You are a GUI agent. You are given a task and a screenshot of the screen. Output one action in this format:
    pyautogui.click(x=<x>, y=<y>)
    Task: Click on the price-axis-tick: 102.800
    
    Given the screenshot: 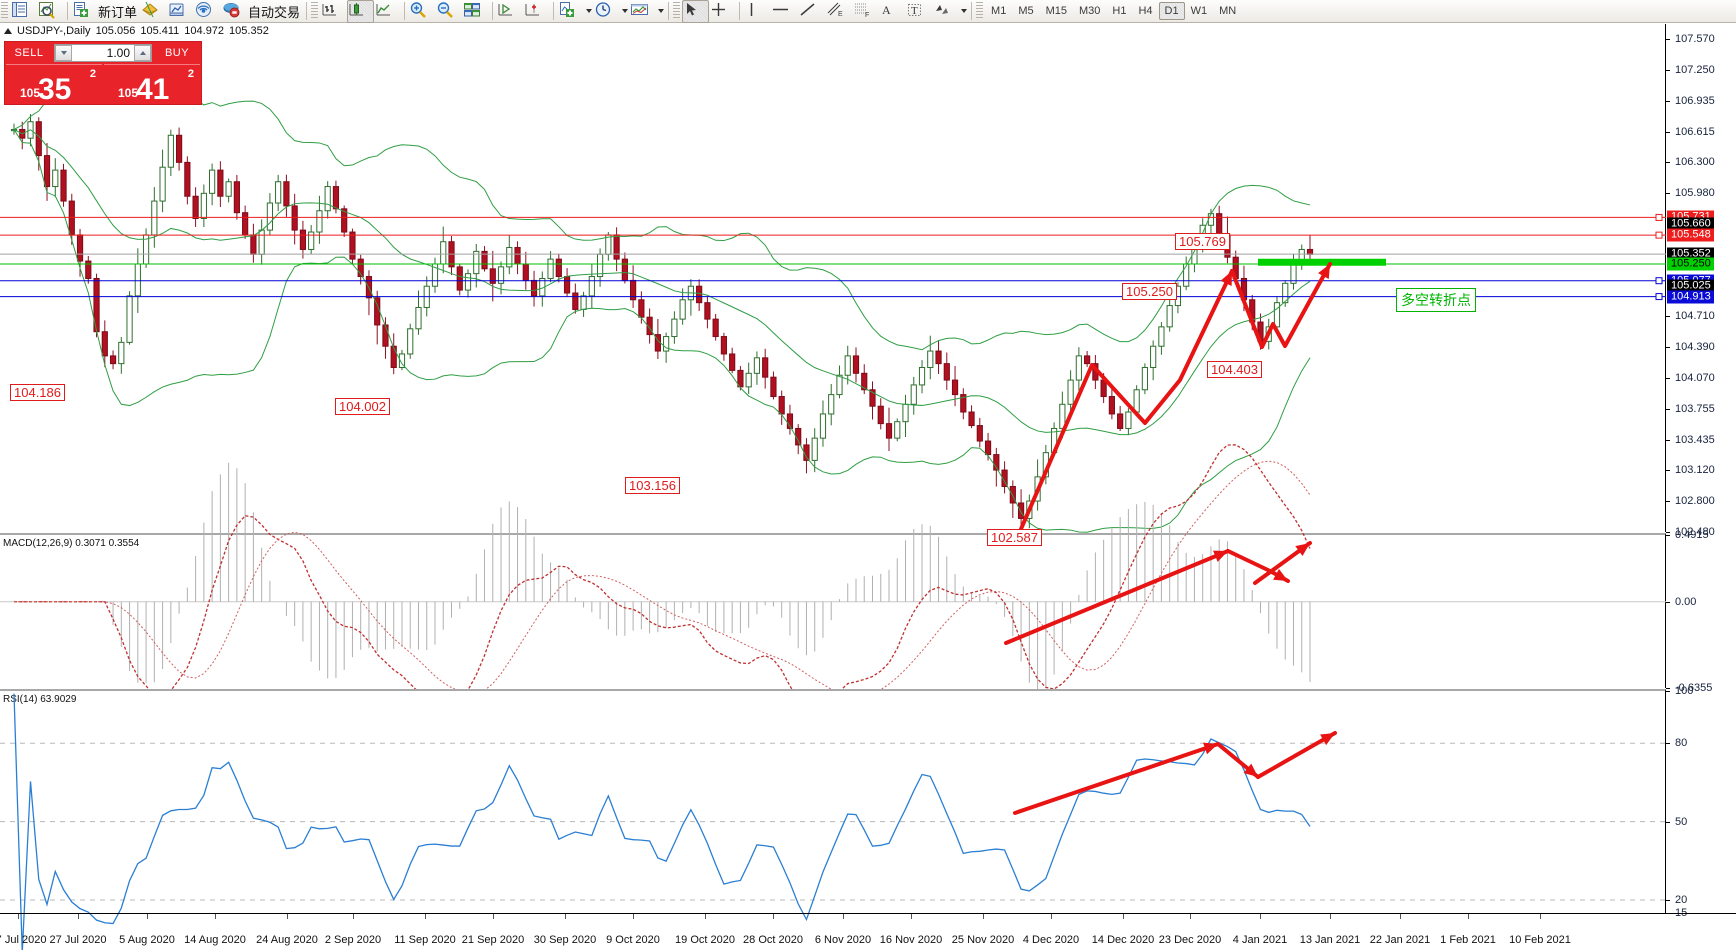 What is the action you would take?
    pyautogui.click(x=1701, y=501)
    